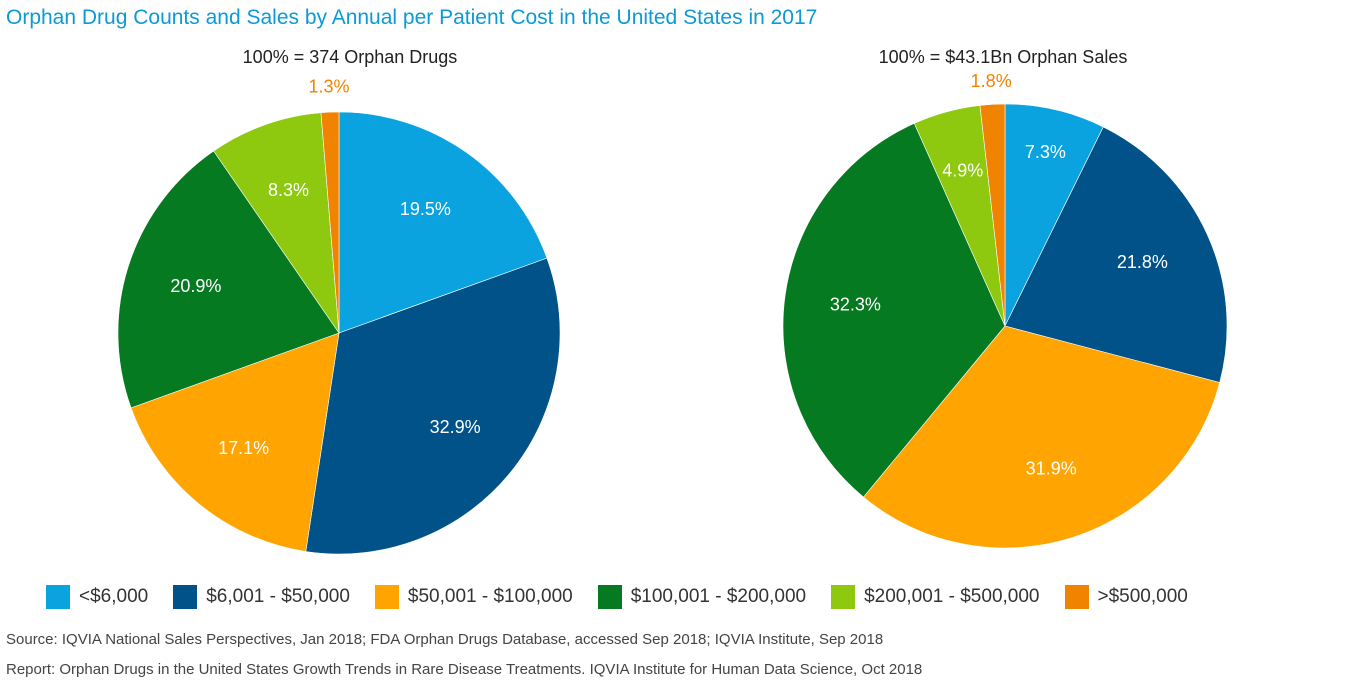  I want to click on legend-item-100001-200000: $100,001 - $200,000, so click(702, 597).